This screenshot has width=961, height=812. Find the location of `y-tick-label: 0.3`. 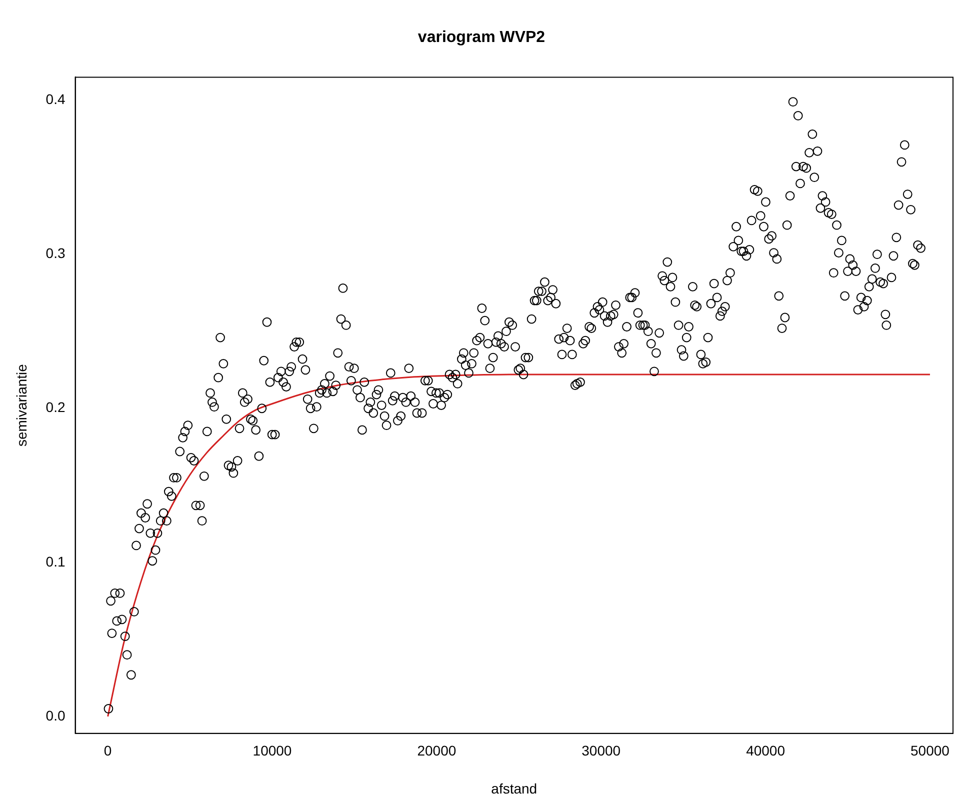

y-tick-label: 0.3 is located at coordinates (56, 253).